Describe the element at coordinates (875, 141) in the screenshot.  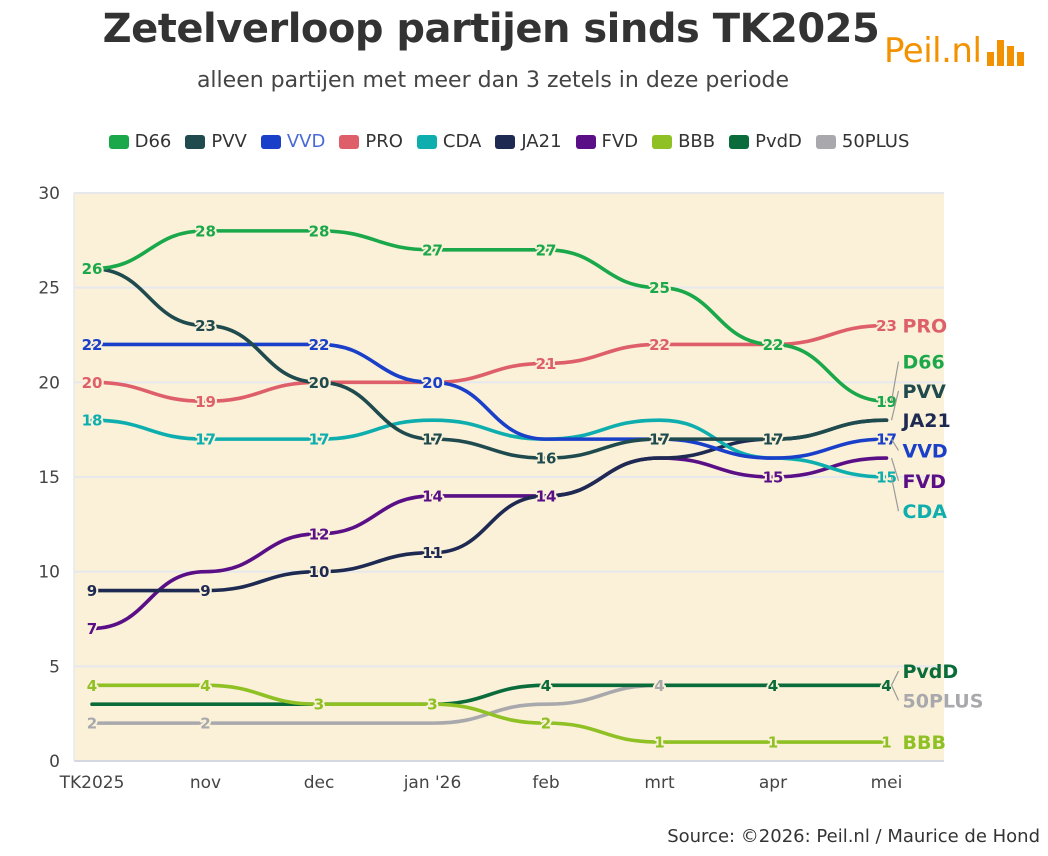
I see `legend-label: 50PLUS` at that location.